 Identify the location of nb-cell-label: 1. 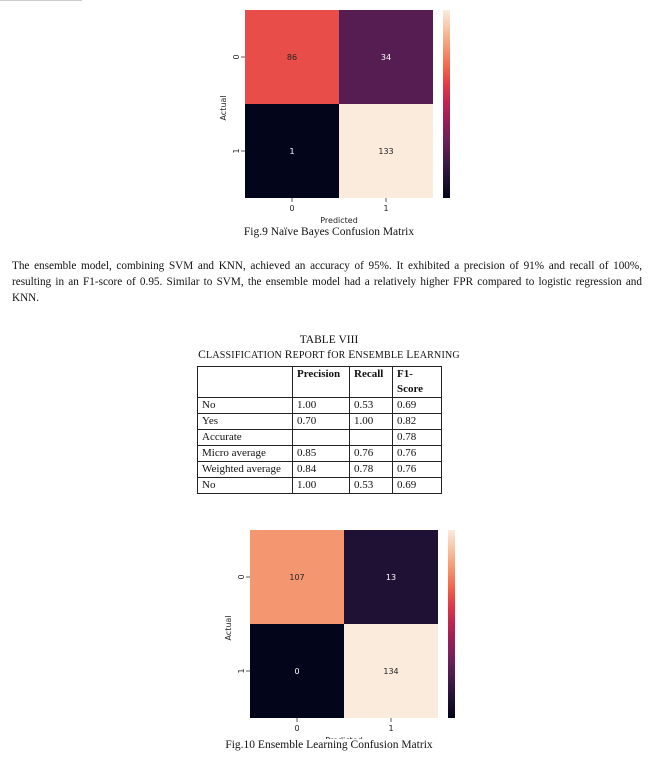
(291, 151).